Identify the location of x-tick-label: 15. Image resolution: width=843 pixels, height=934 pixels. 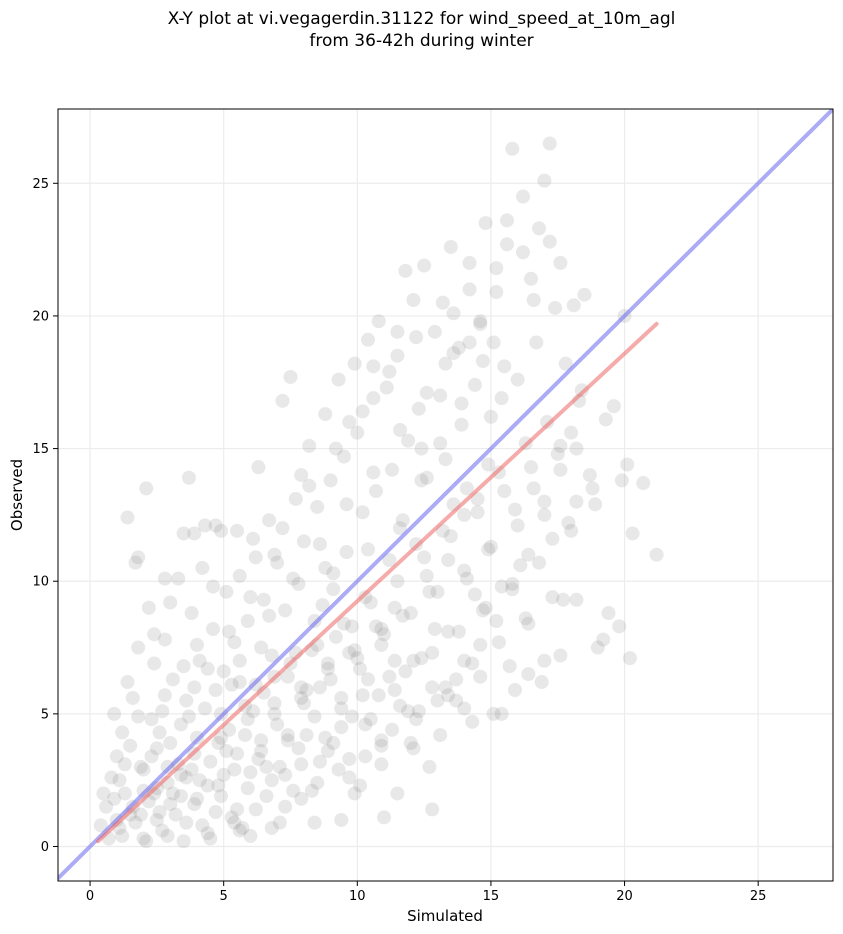
(491, 896).